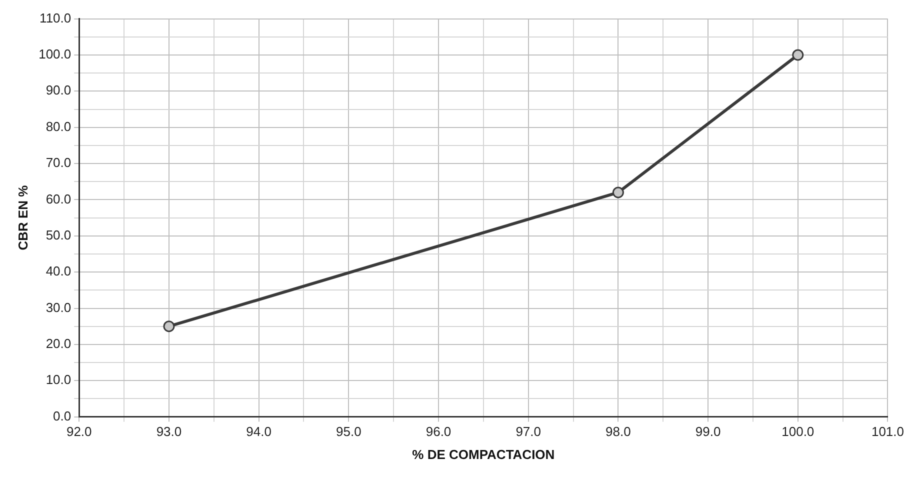  Describe the element at coordinates (59, 307) in the screenshot. I see `y-tick-label: 30.0` at that location.